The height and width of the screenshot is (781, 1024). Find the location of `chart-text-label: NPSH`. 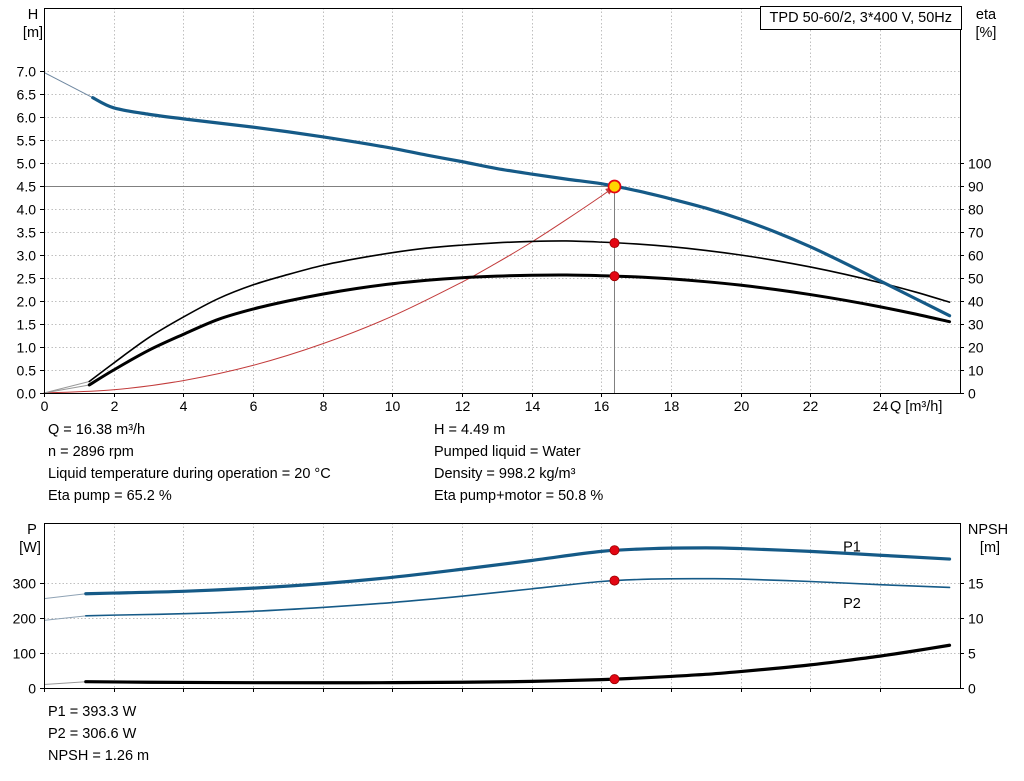

chart-text-label: NPSH is located at coordinates (988, 530).